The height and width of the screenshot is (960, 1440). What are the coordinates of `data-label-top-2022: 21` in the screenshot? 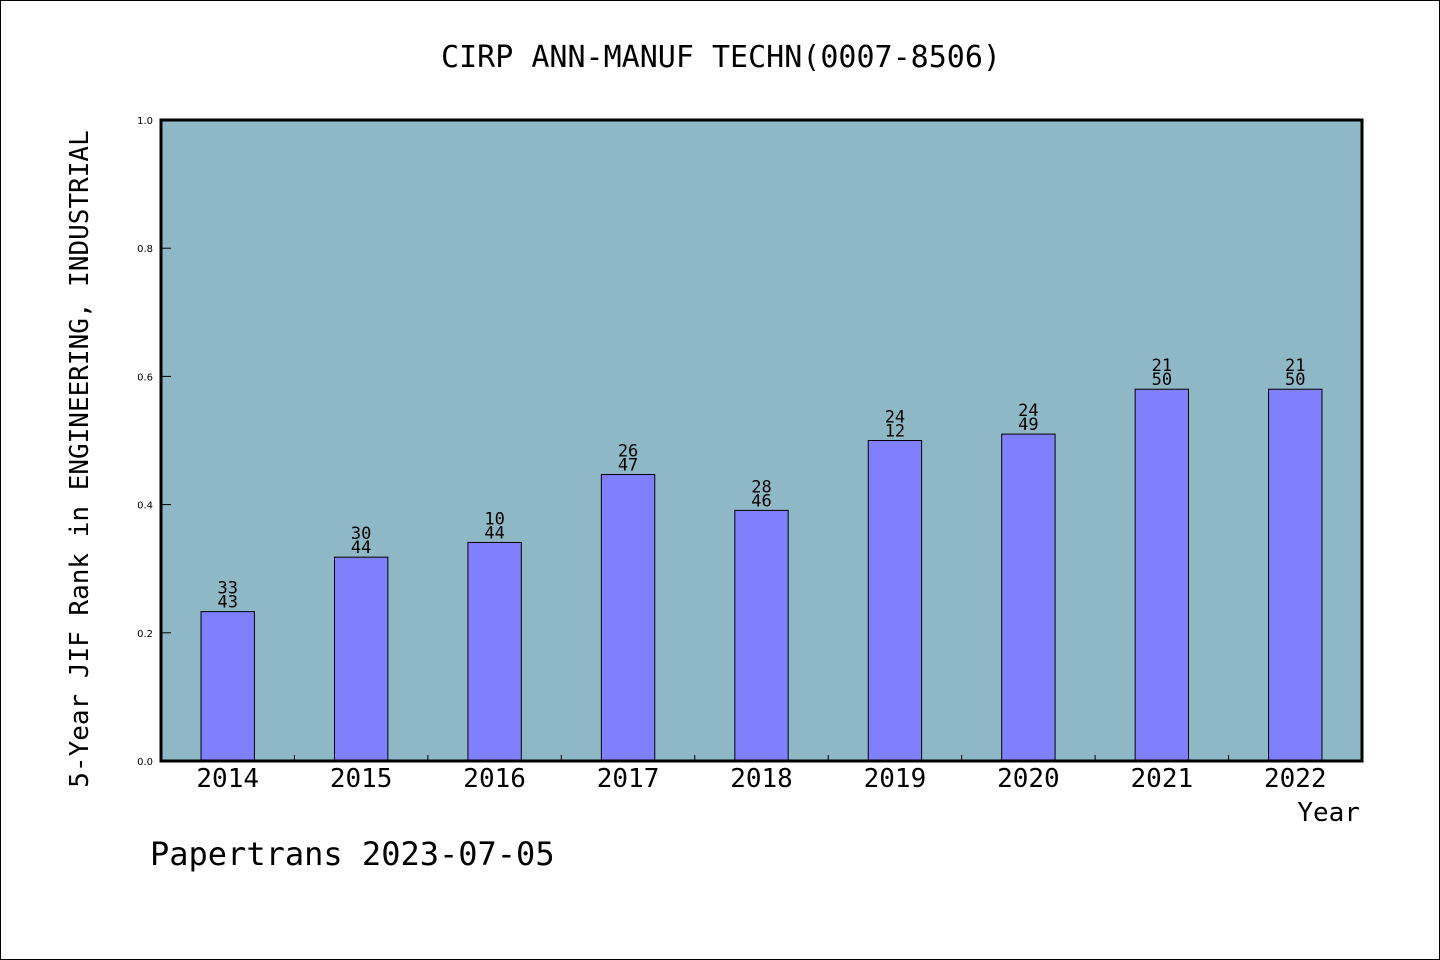 It's located at (1295, 366).